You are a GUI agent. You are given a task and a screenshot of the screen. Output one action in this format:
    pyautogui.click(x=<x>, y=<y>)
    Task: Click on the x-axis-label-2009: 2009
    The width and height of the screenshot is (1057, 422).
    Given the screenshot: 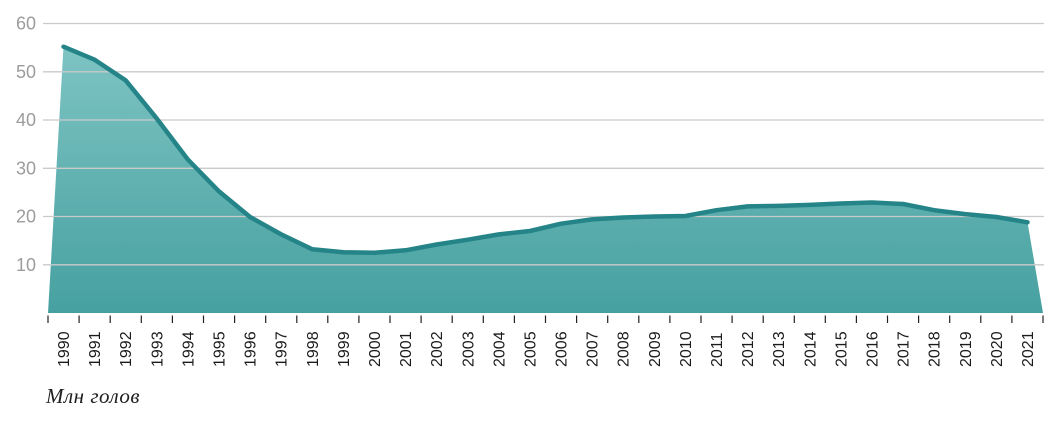 What is the action you would take?
    pyautogui.click(x=655, y=349)
    